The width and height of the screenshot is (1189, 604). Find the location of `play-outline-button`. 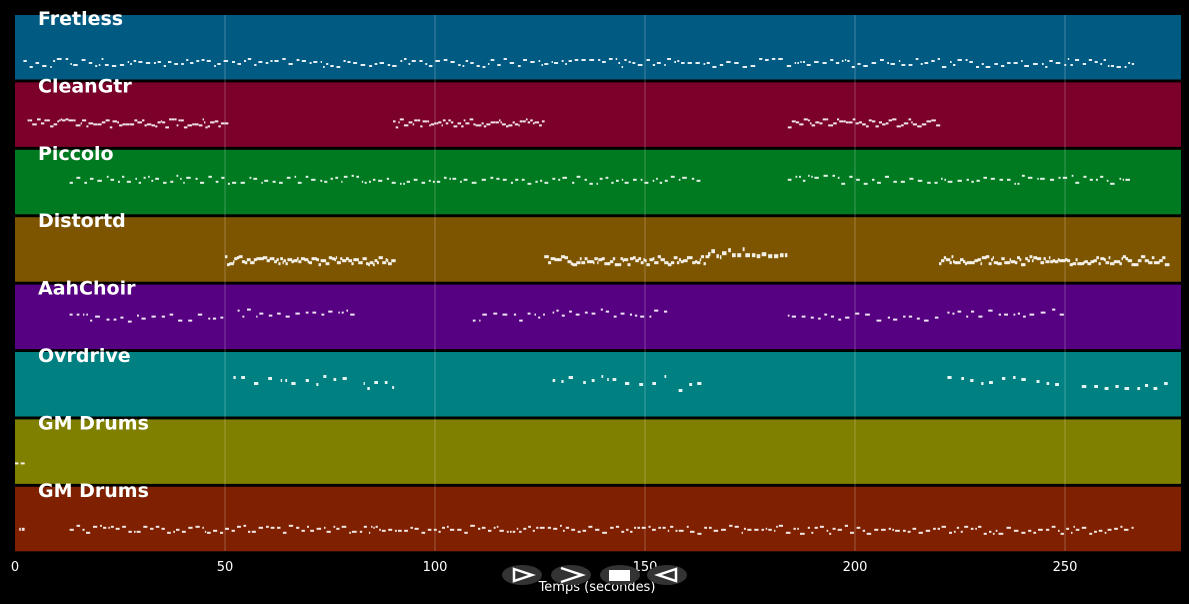

play-outline-button is located at coordinates (522, 575).